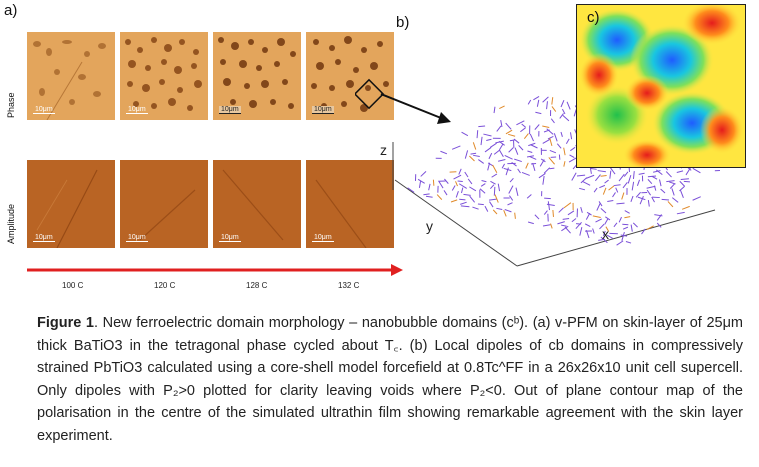  I want to click on x-axis-line, so click(616, 238).